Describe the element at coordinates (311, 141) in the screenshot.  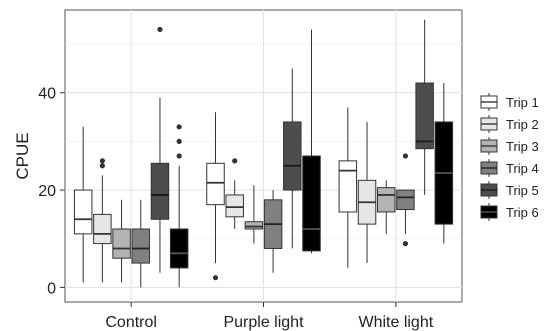
I see `box-trip-6-purple-light` at that location.